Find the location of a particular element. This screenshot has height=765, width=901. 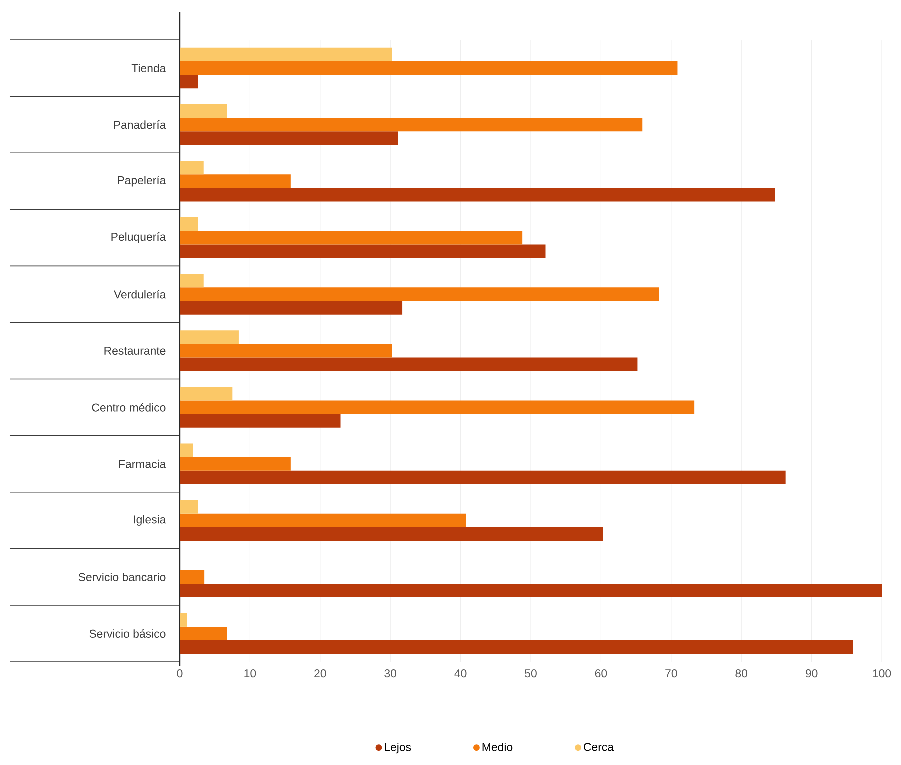

x-tick-label: 10 is located at coordinates (250, 674).